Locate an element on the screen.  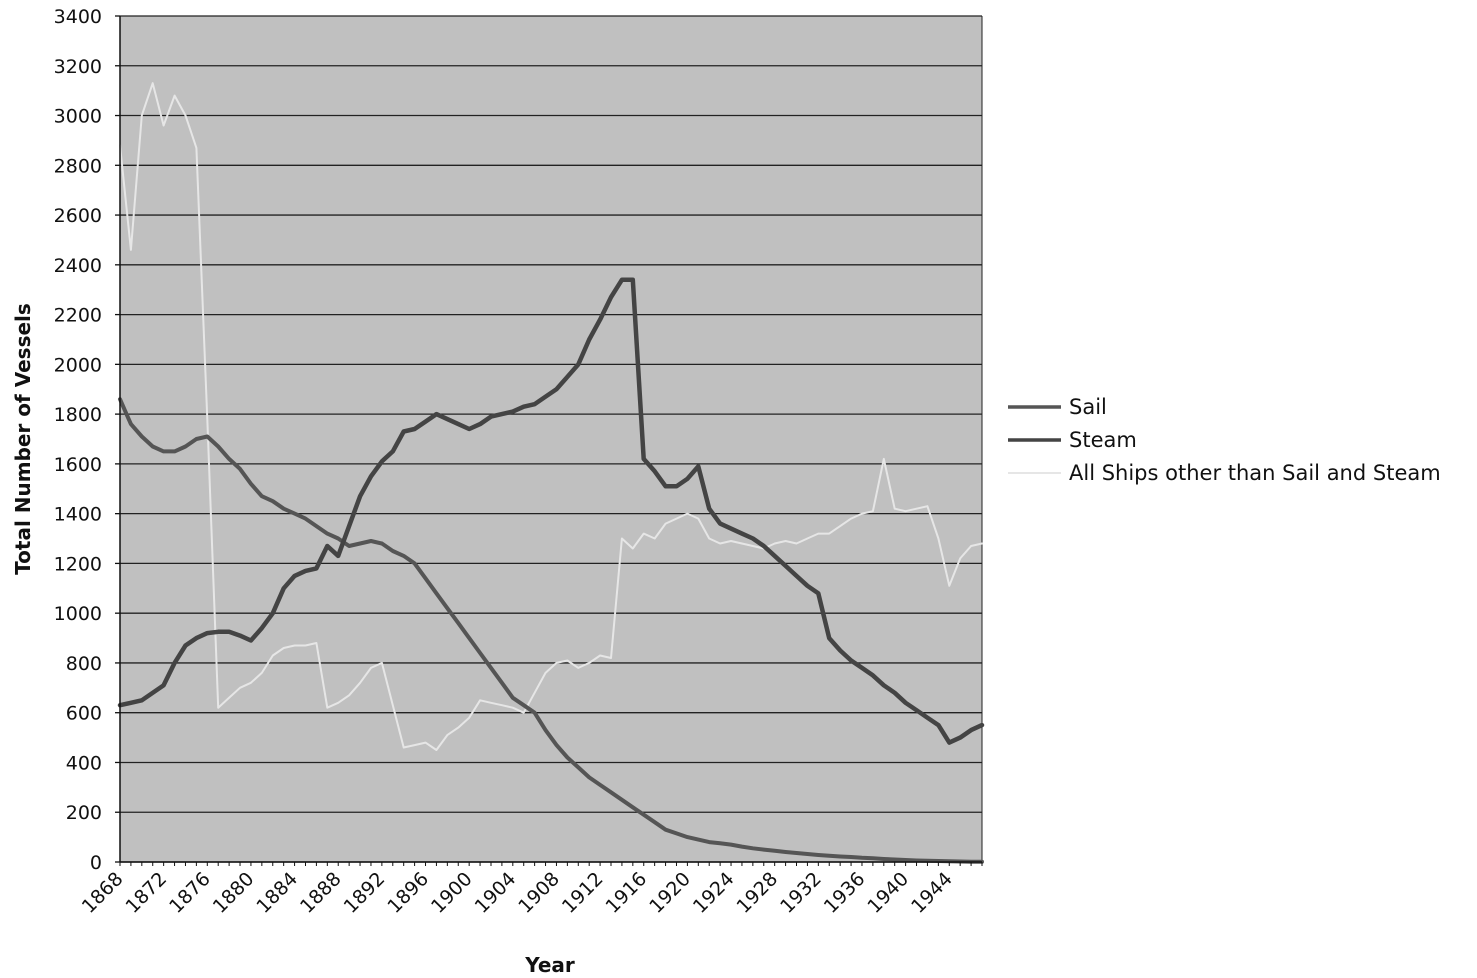
y-tick-label: 3000 is located at coordinates (78, 117).